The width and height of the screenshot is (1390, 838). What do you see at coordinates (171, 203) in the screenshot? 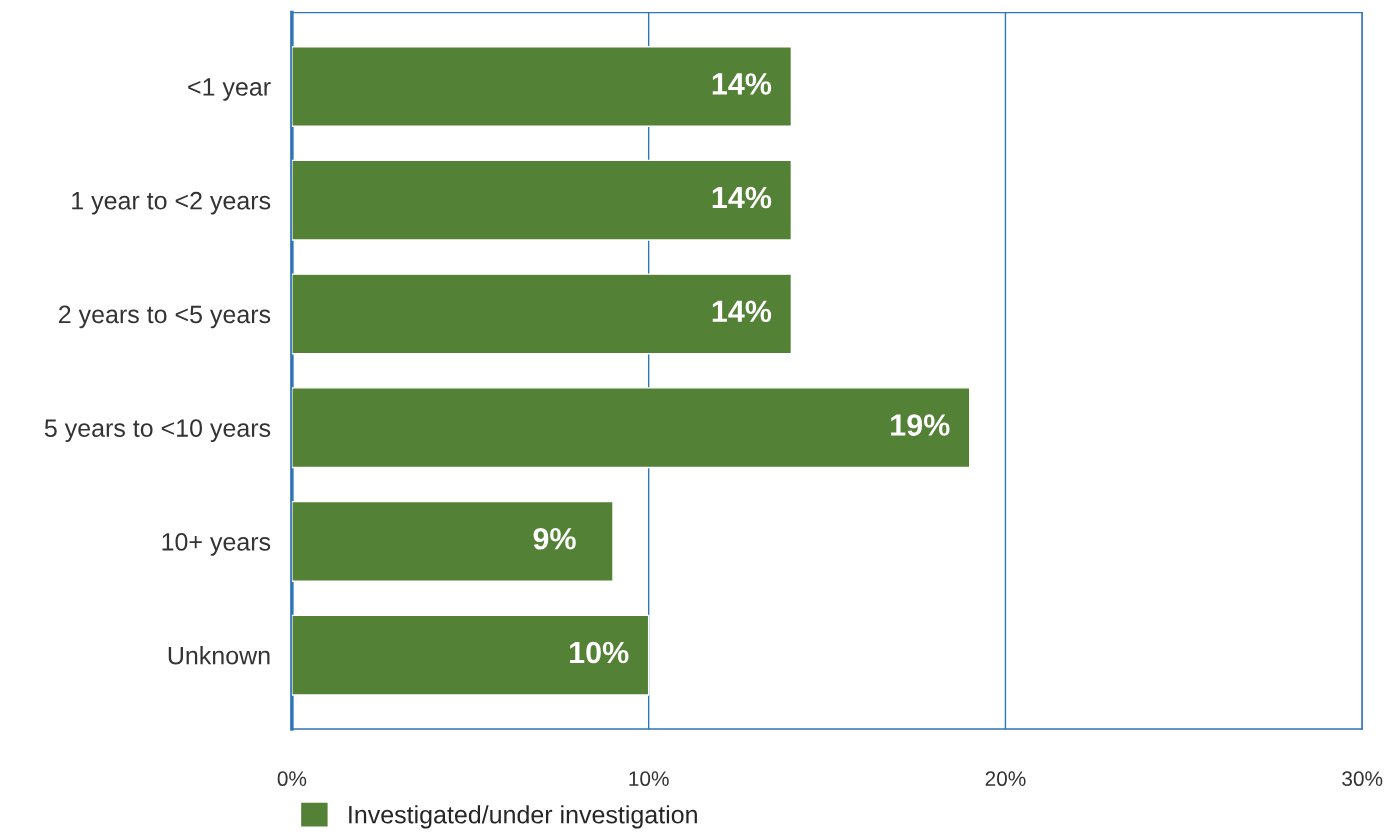
I see `y-tick-label: 1 year to <2 years` at bounding box center [171, 203].